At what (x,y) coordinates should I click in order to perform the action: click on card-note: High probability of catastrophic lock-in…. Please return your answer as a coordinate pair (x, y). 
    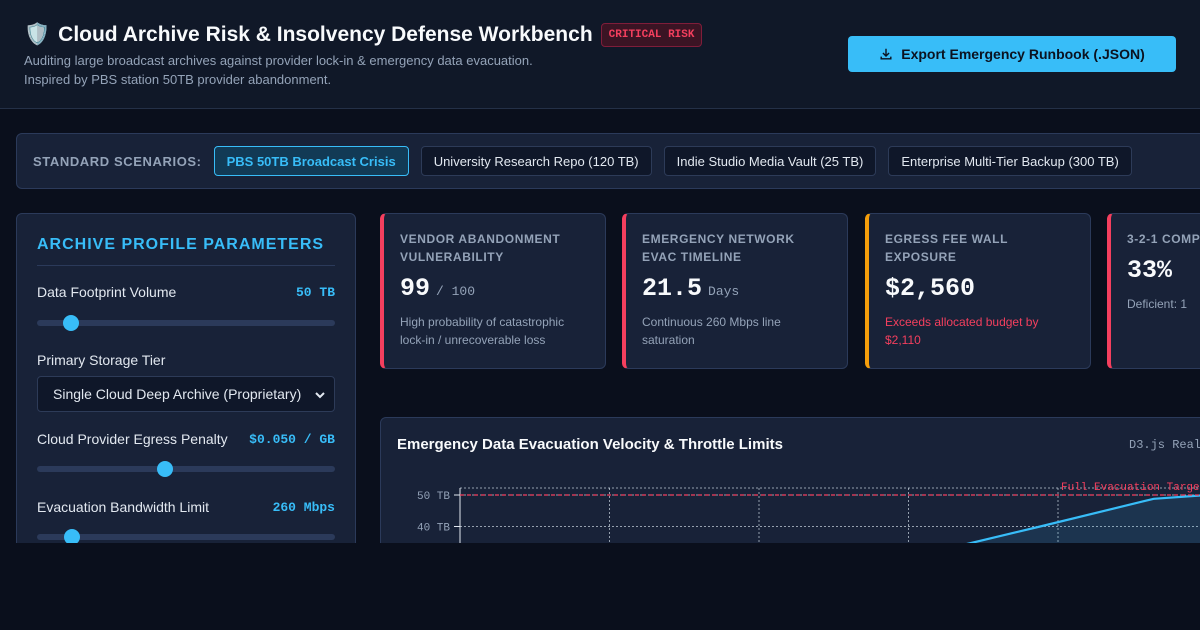
    Looking at the image, I should click on (482, 331).